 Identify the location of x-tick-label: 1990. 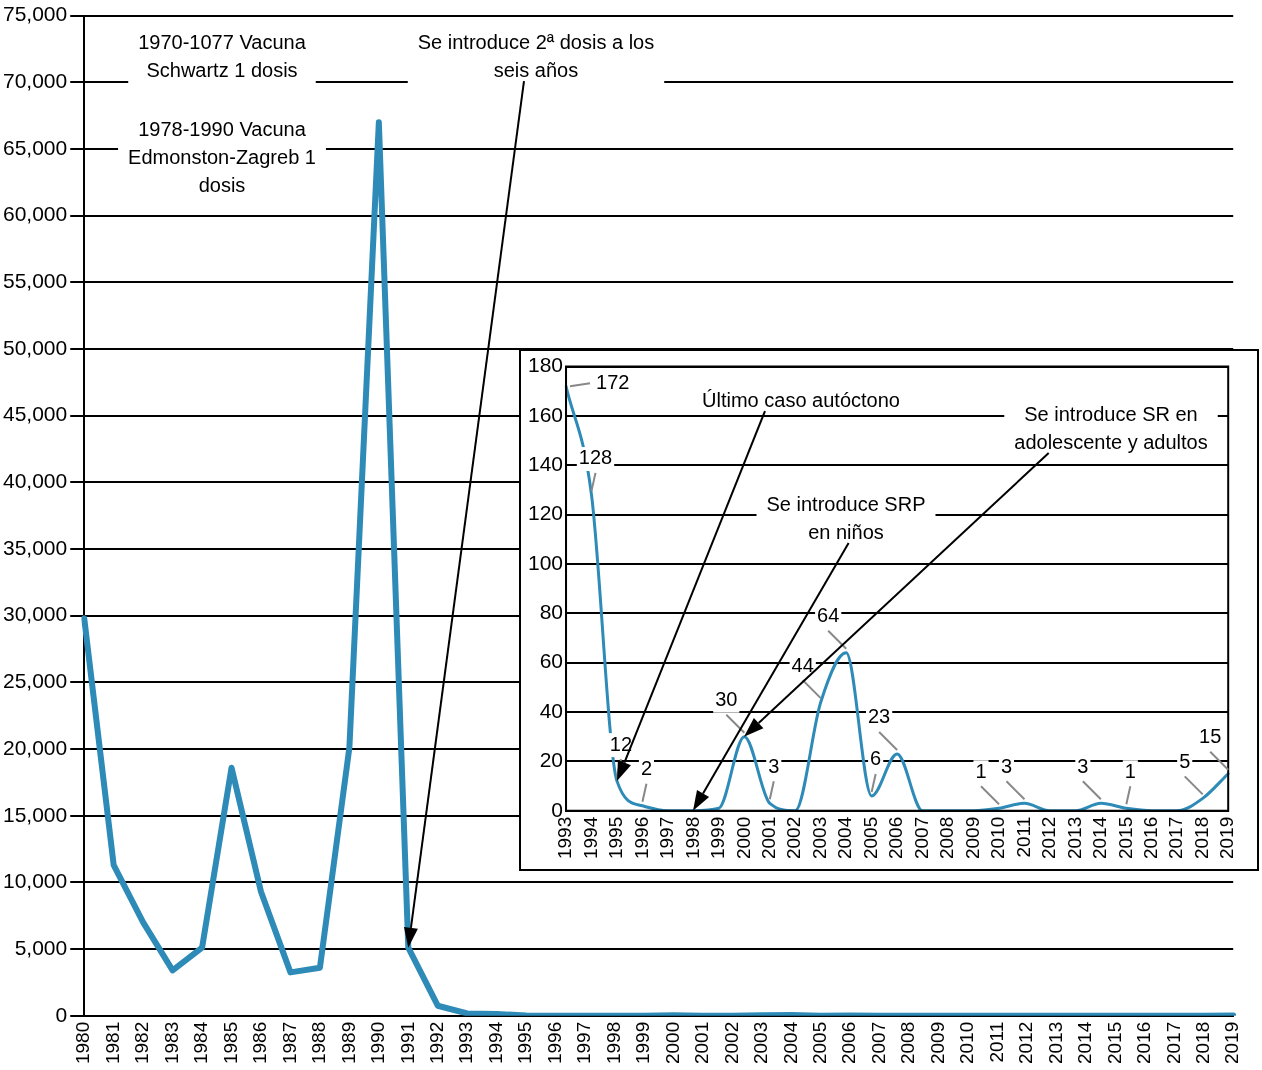
(378, 1043).